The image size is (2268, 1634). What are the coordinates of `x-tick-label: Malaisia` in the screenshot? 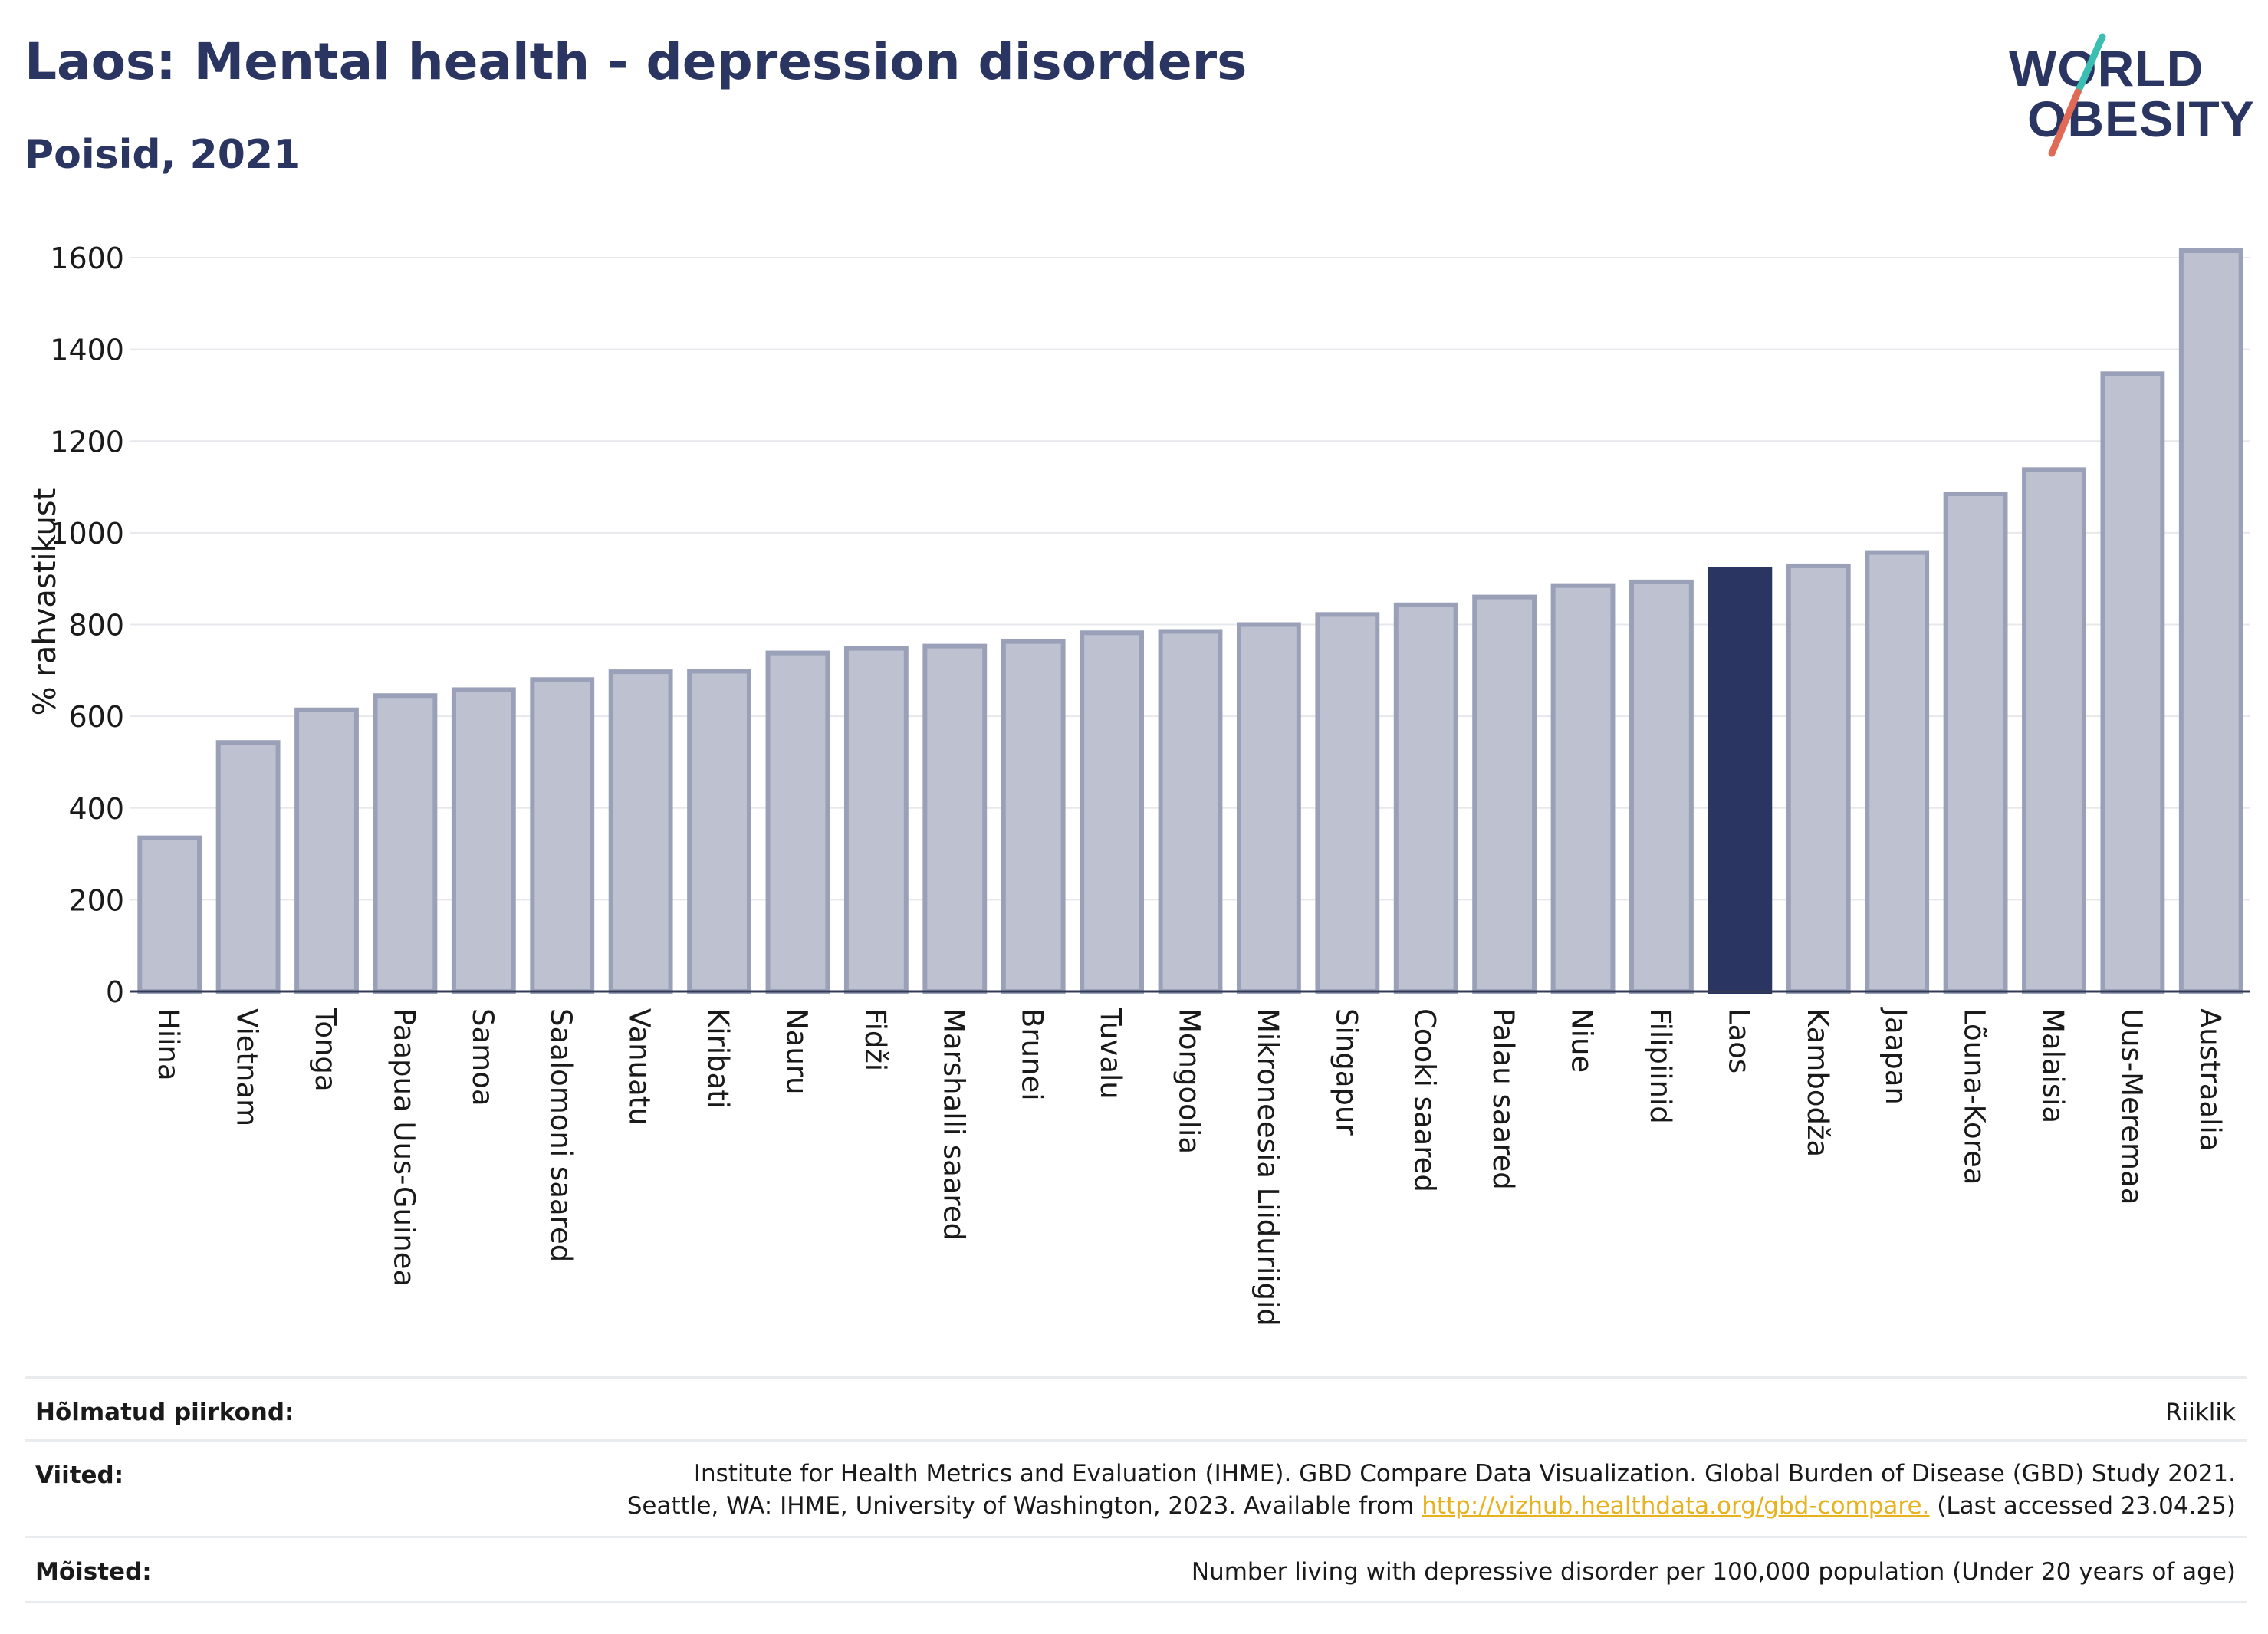 It's located at (2052, 1066).